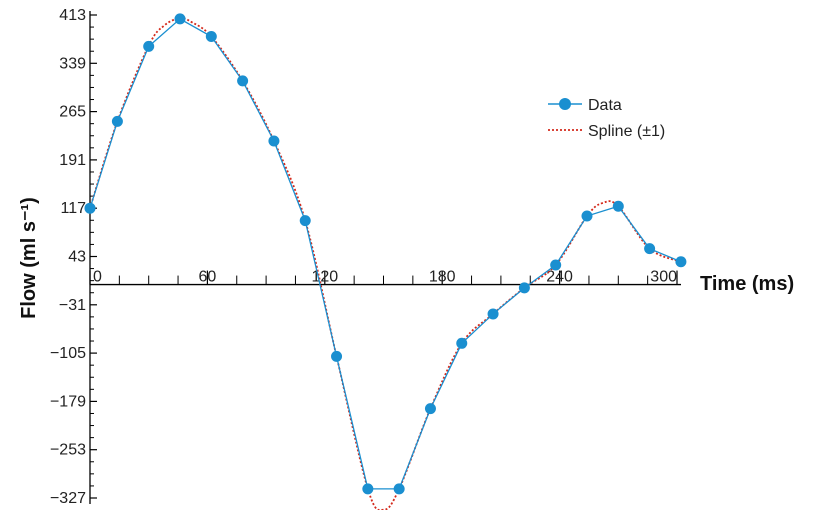 The image size is (818, 510). What do you see at coordinates (72, 63) in the screenshot?
I see `y-tick-label: 339` at bounding box center [72, 63].